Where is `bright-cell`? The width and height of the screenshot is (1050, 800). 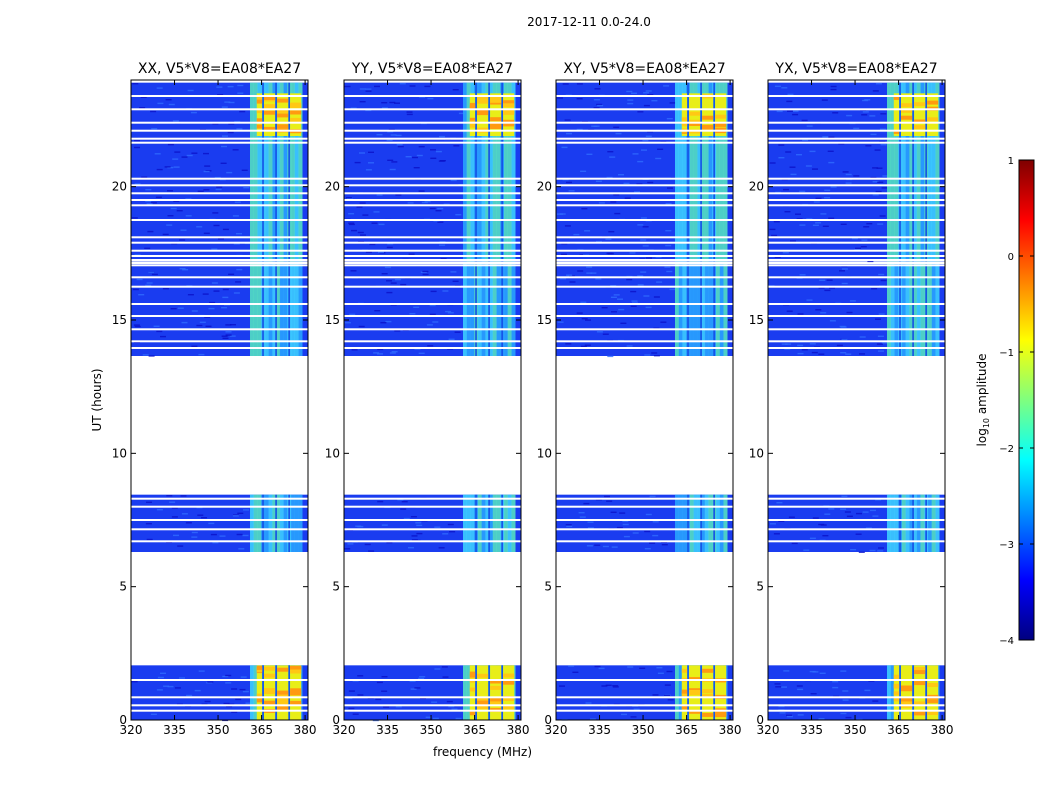 bright-cell is located at coordinates (708, 114).